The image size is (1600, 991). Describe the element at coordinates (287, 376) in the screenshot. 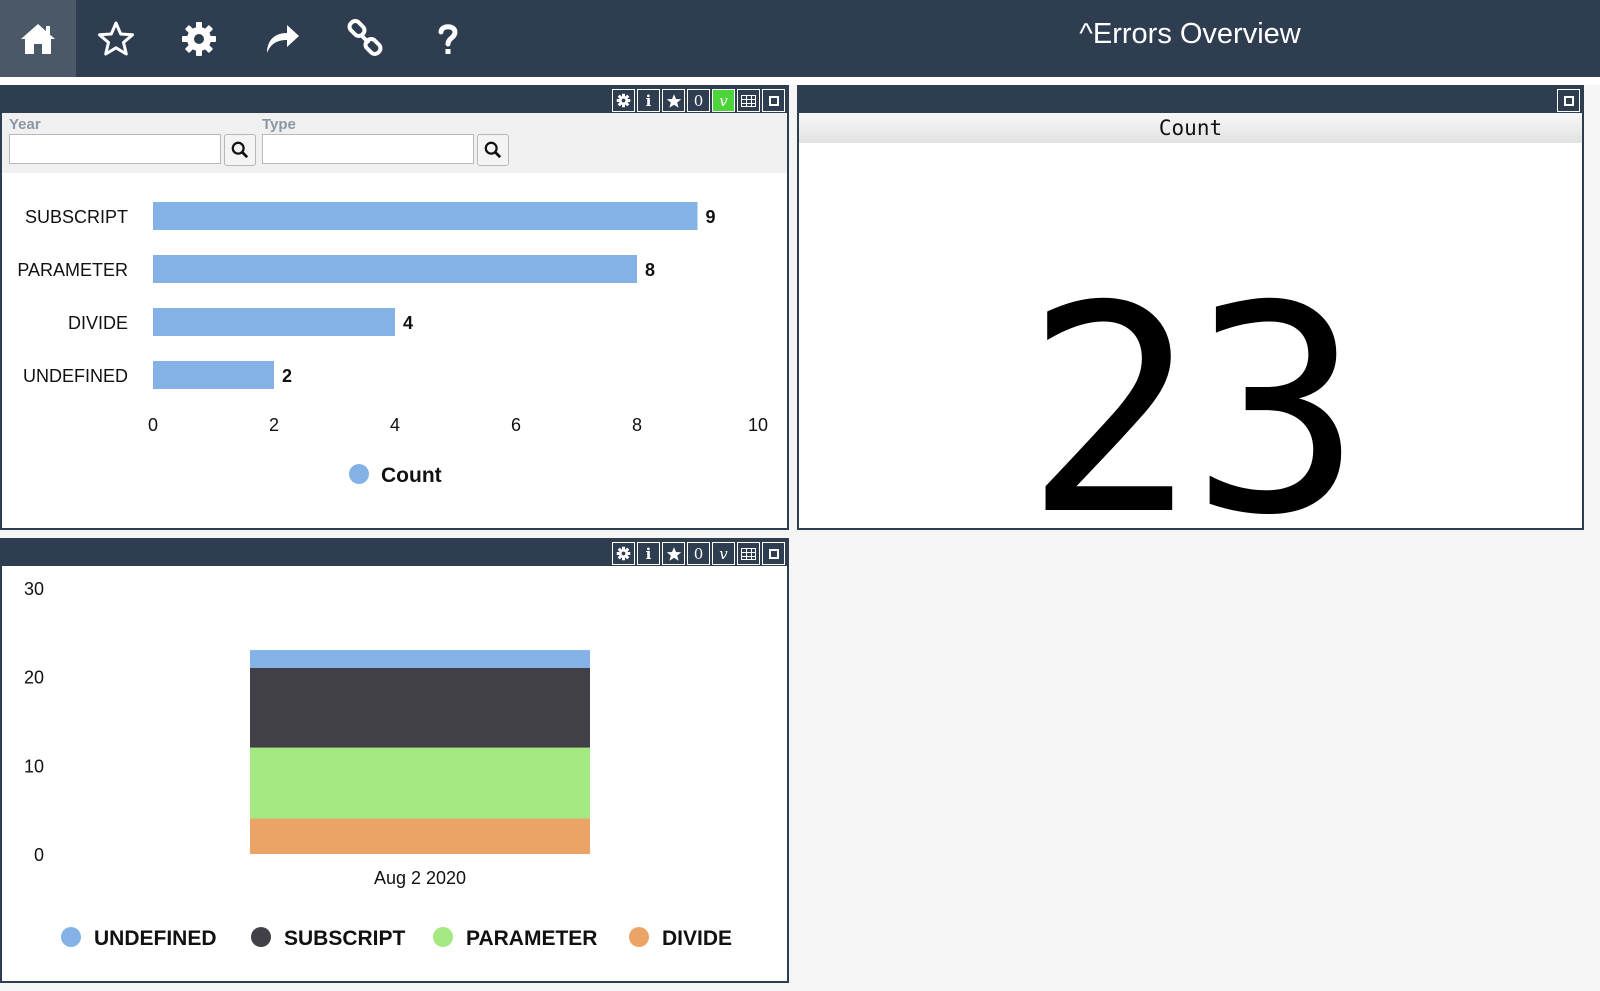

I see `bar-data-label: 2` at that location.